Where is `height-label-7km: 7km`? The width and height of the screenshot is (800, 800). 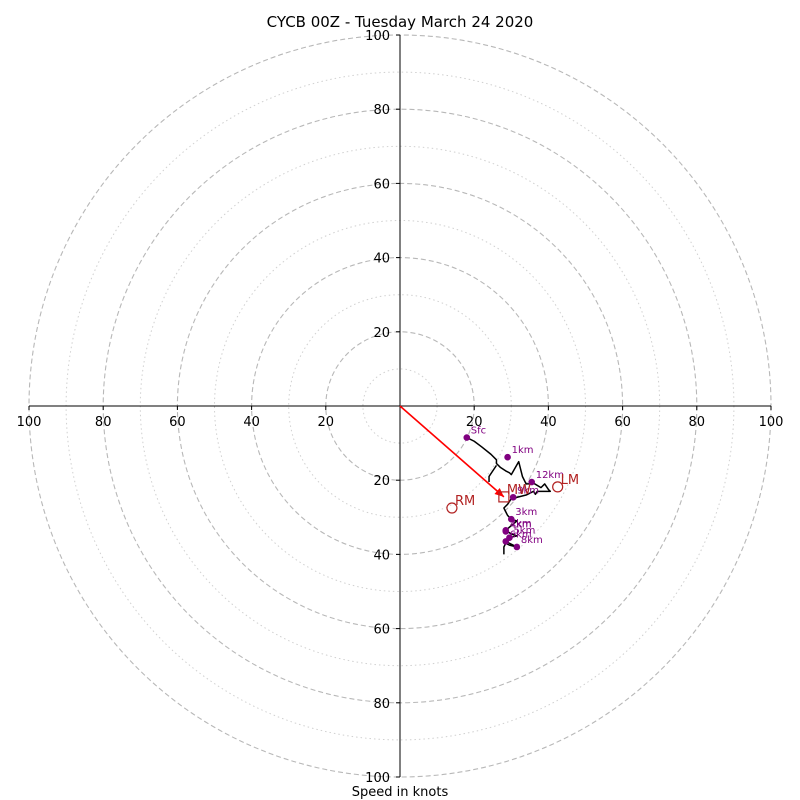
height-label-7km: 7km is located at coordinates (521, 523).